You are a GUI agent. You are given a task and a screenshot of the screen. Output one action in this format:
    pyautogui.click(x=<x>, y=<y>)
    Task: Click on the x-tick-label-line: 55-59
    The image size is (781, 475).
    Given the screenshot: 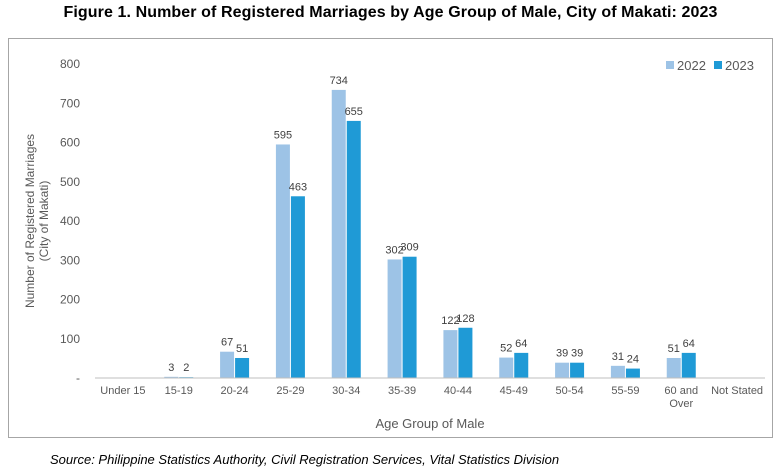 What is the action you would take?
    pyautogui.click(x=625, y=391)
    